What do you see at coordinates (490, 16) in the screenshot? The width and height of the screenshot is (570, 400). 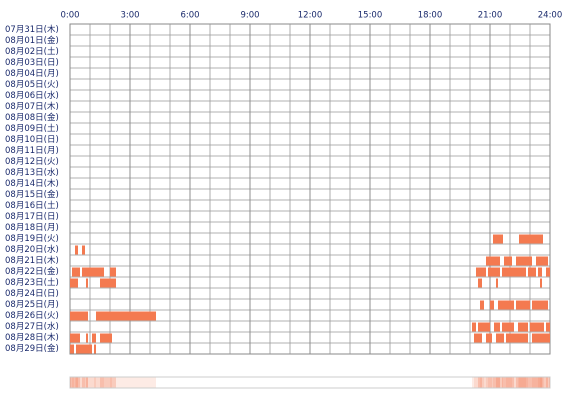 I see `x-tick-label: 21:00` at bounding box center [490, 16].